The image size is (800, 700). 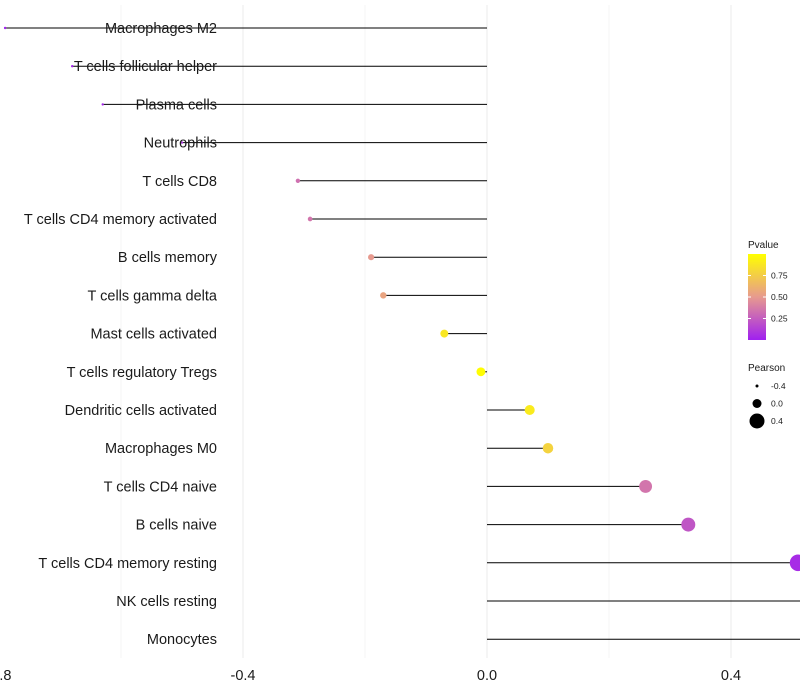 I want to click on category-label: T cells follicular helper, so click(x=145, y=67).